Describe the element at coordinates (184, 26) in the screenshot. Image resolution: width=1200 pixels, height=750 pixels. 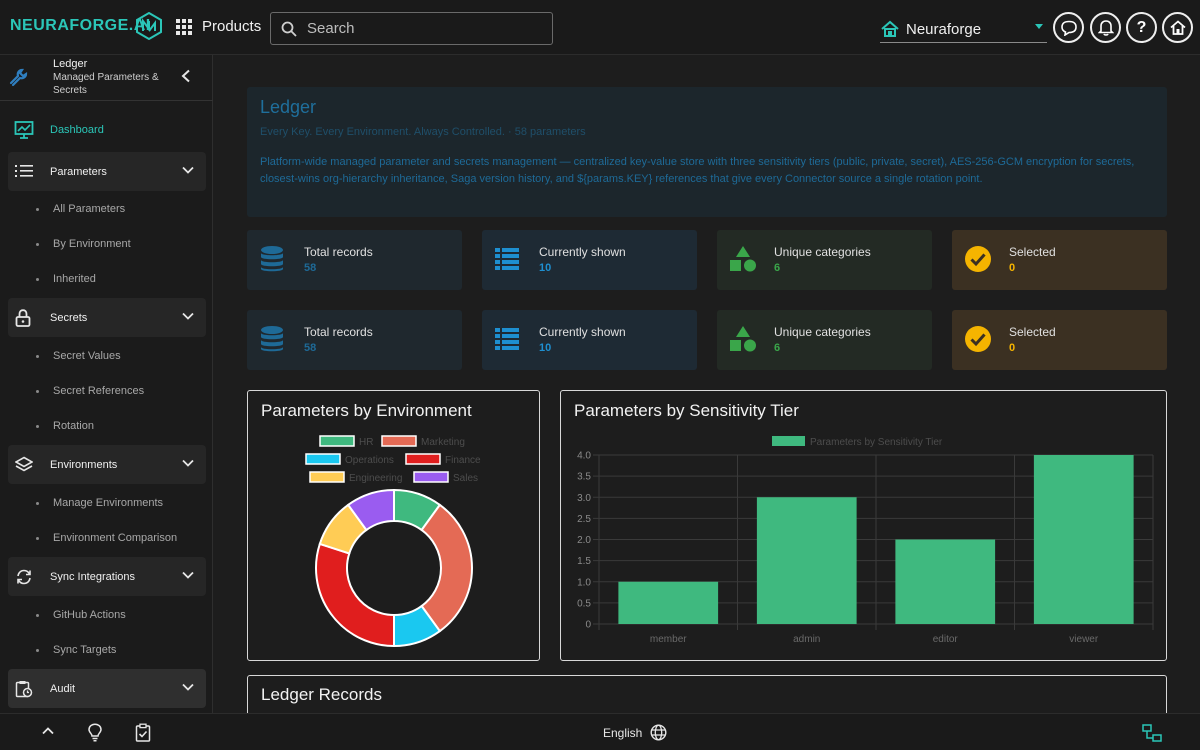
I see `apps-grid-icon` at that location.